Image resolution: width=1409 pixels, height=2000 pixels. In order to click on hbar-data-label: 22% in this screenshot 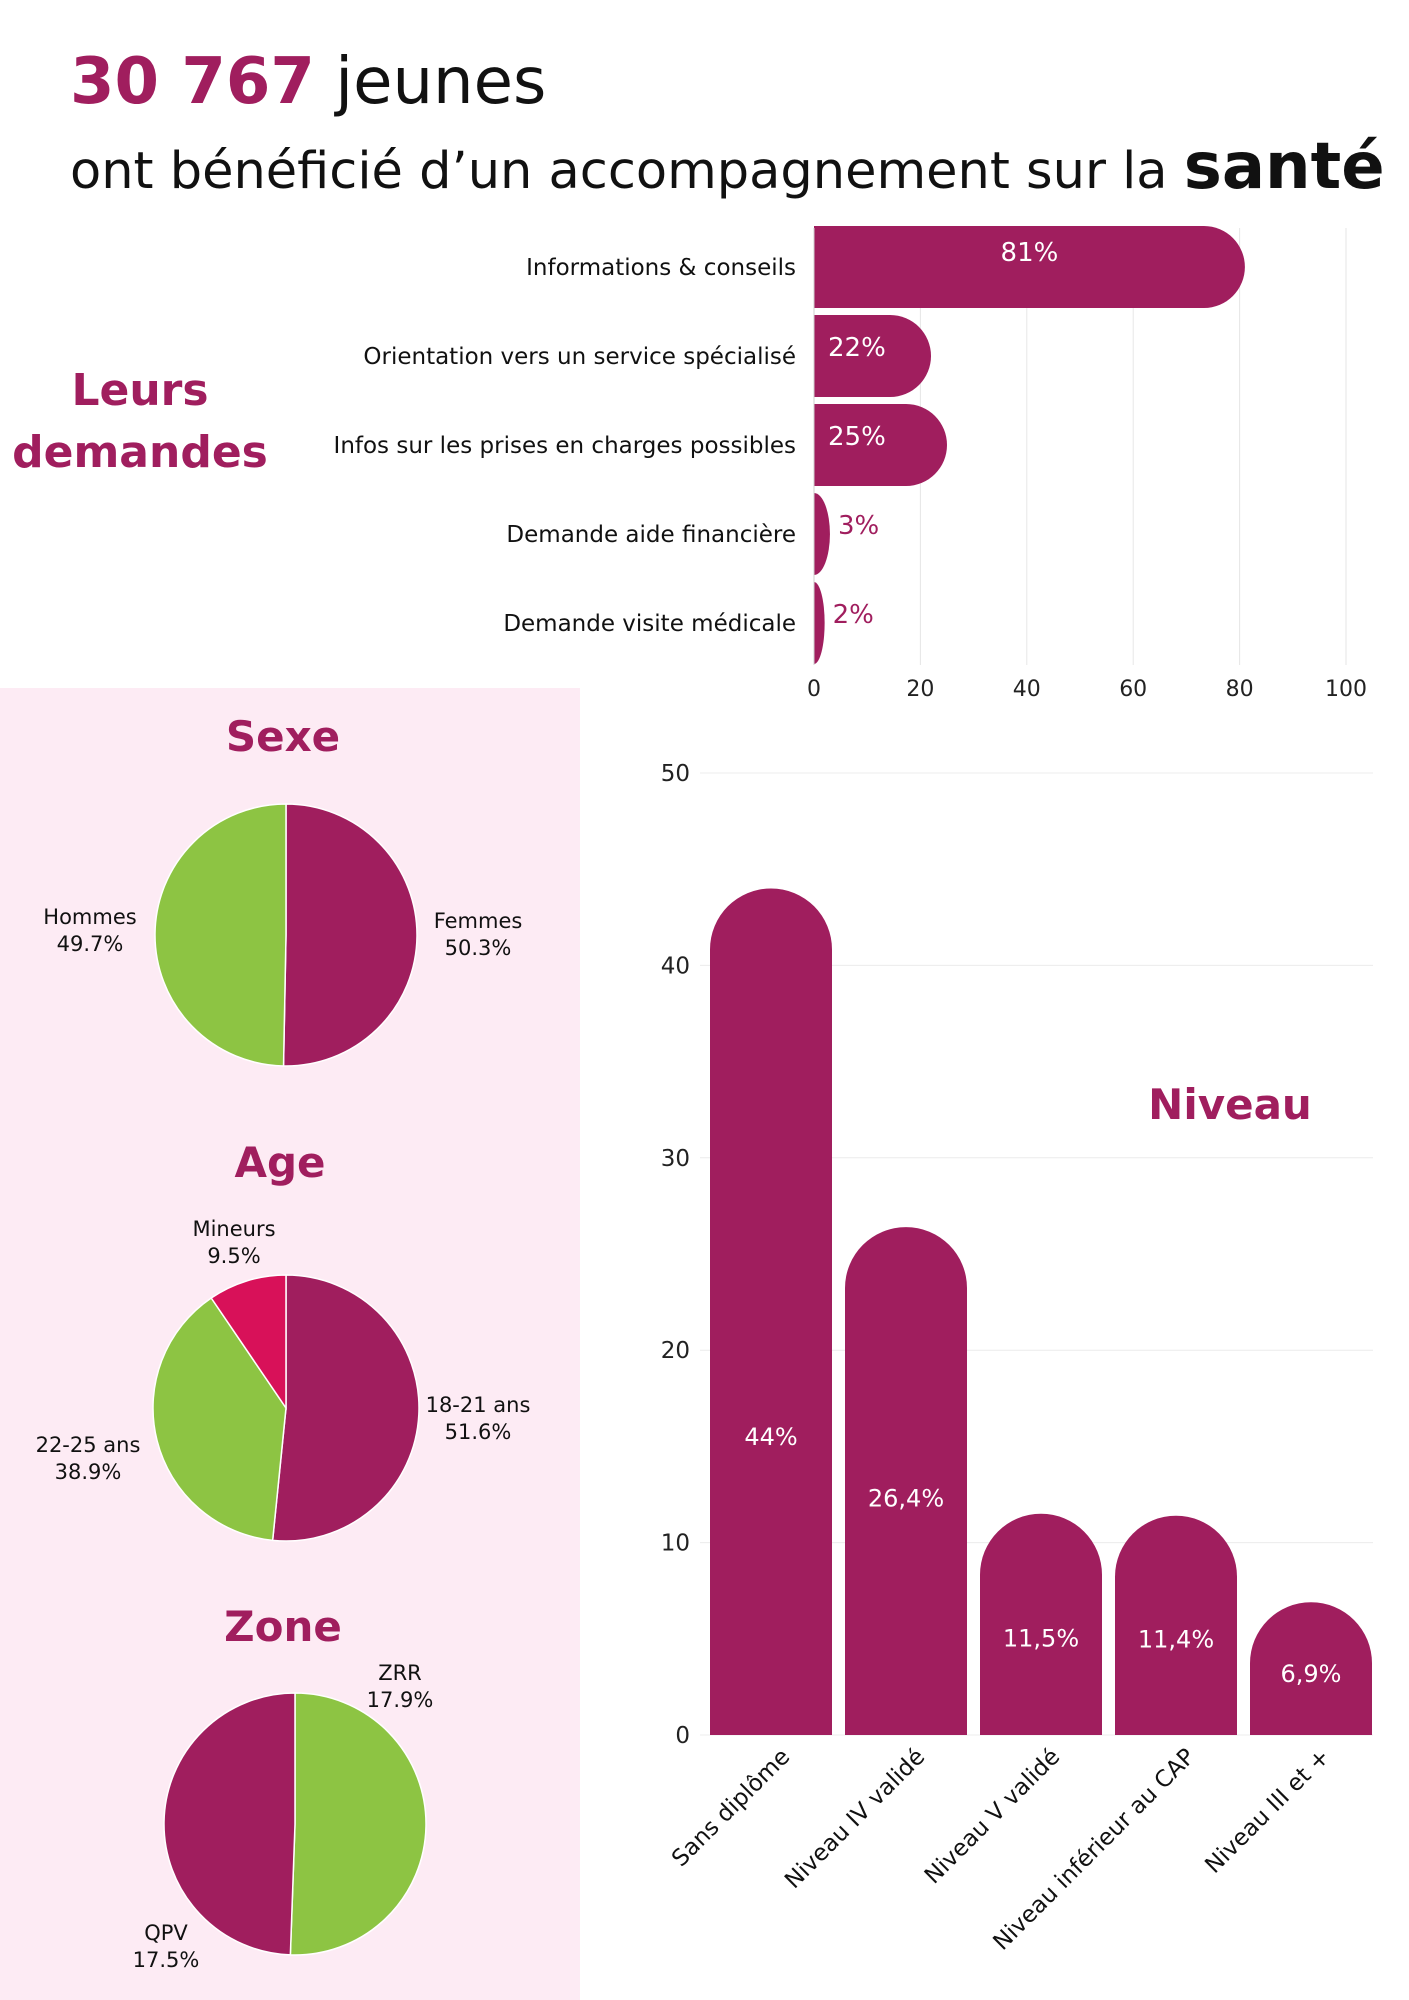, I will do `click(857, 348)`.